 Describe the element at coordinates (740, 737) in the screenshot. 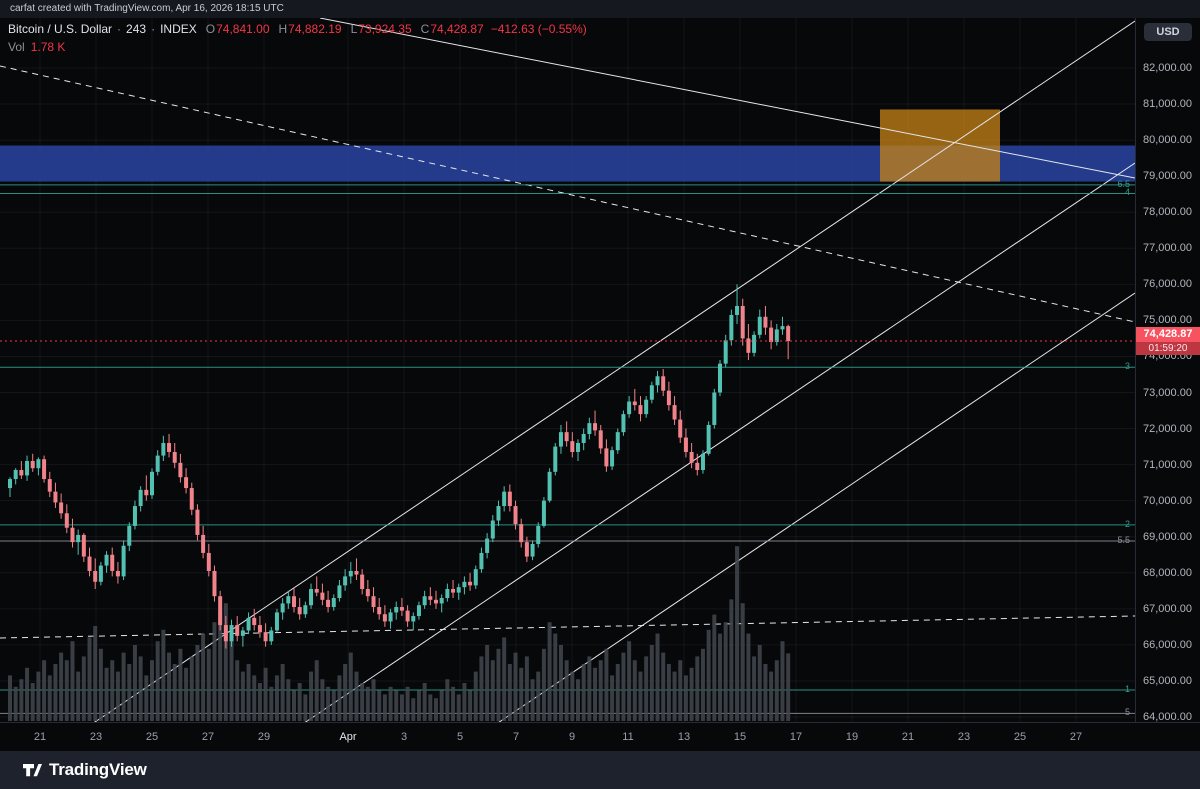

I see `time-axis-label: 15` at that location.